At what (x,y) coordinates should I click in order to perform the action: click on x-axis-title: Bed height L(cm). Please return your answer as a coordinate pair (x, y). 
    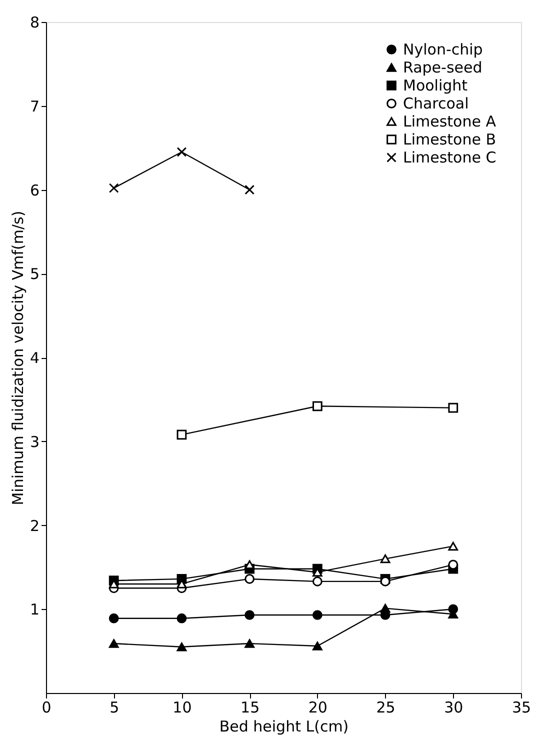
    Looking at the image, I should click on (284, 727).